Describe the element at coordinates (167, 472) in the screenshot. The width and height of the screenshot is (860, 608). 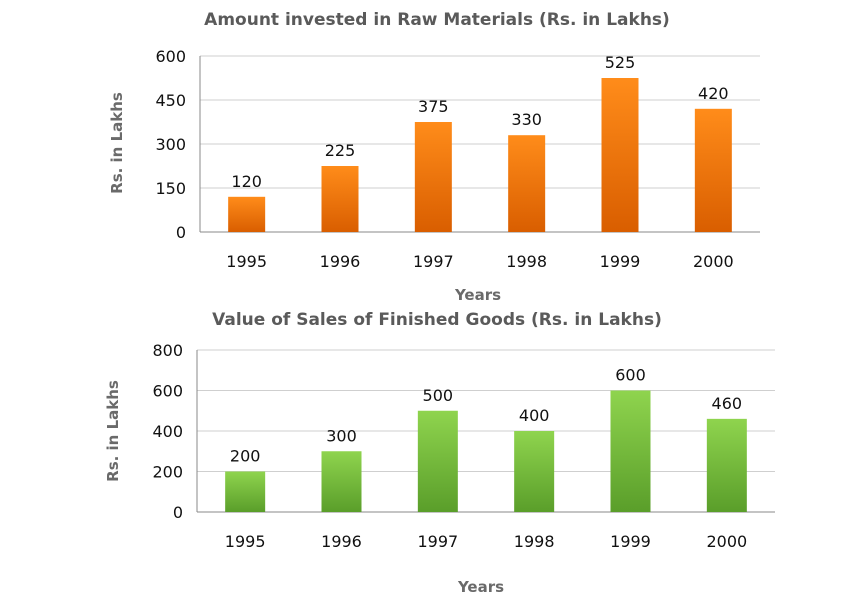
I see `y-tick-label: 200` at that location.